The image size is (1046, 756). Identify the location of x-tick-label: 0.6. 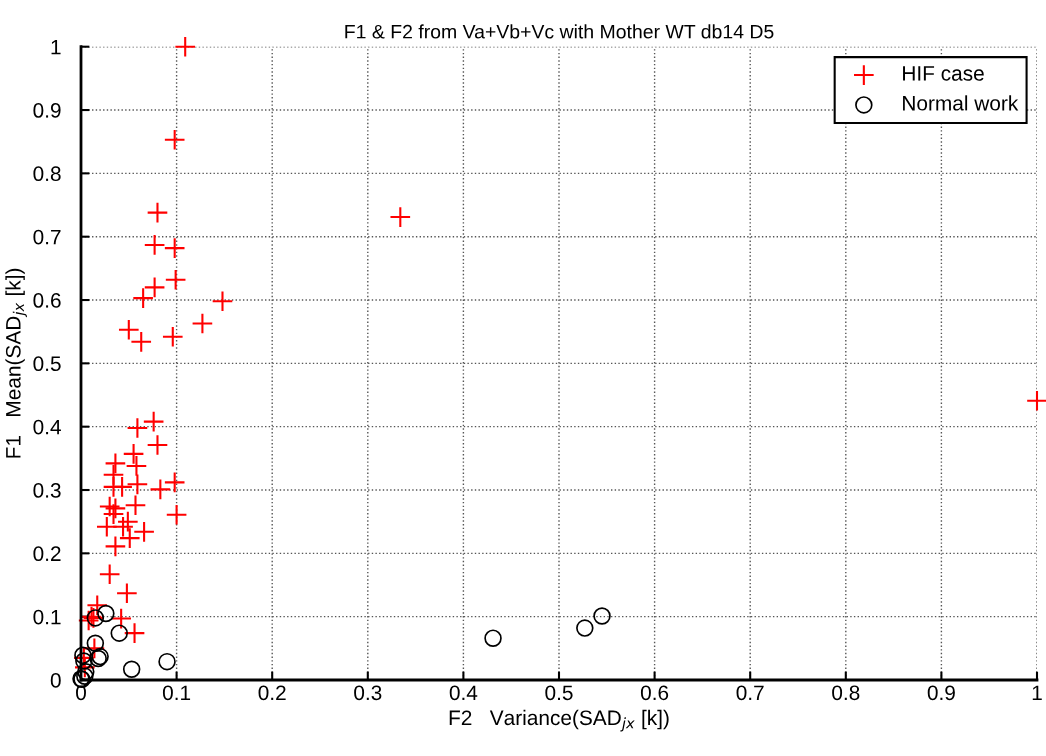
(654, 693).